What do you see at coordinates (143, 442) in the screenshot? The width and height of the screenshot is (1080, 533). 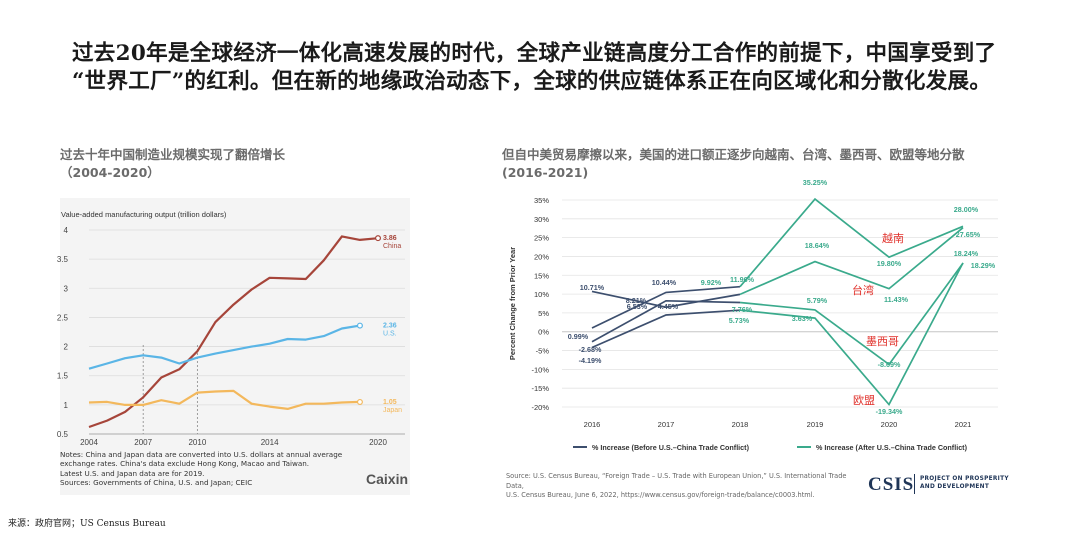 I see `x-tick-label: 2007` at bounding box center [143, 442].